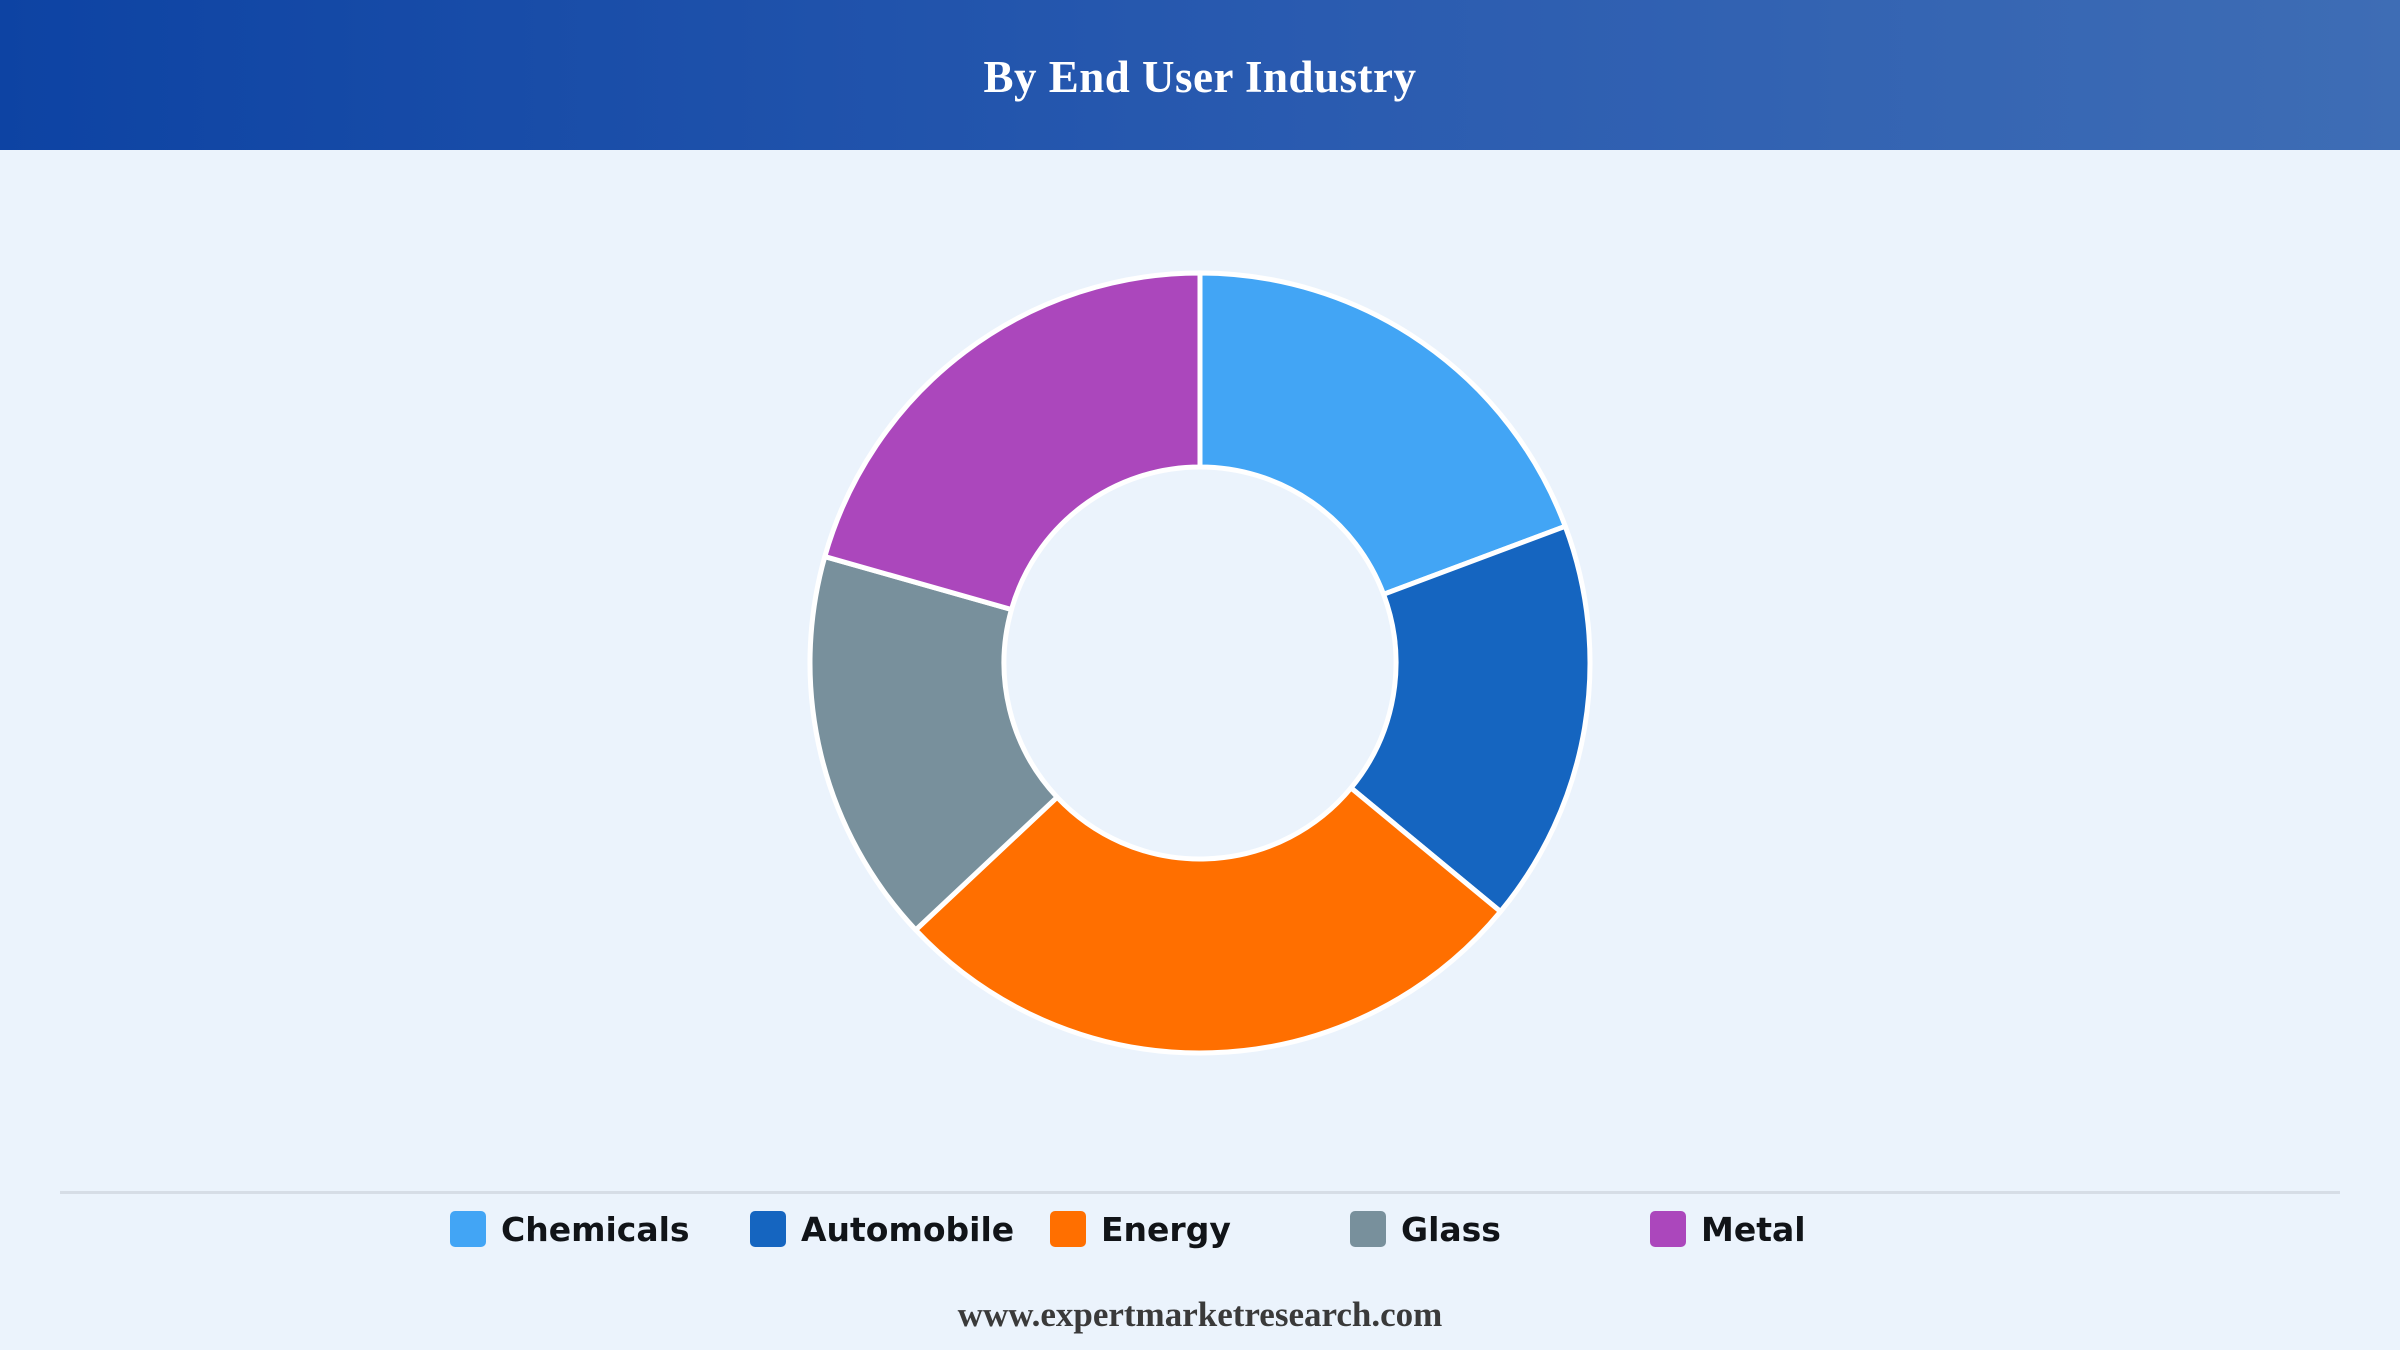  I want to click on legend-item-automobile: Automobile, so click(882, 1229).